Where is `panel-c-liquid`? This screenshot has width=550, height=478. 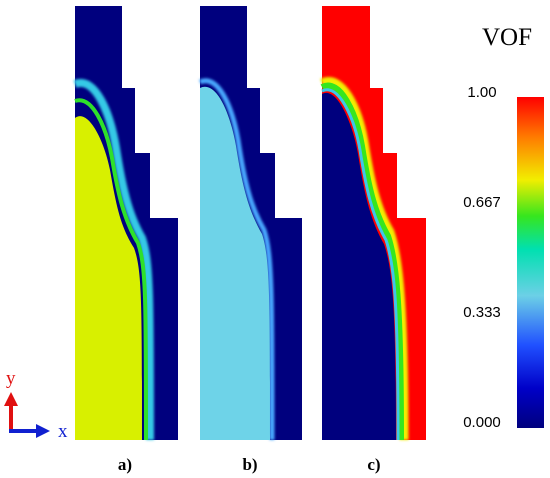
panel-c-liquid is located at coordinates (359, 266).